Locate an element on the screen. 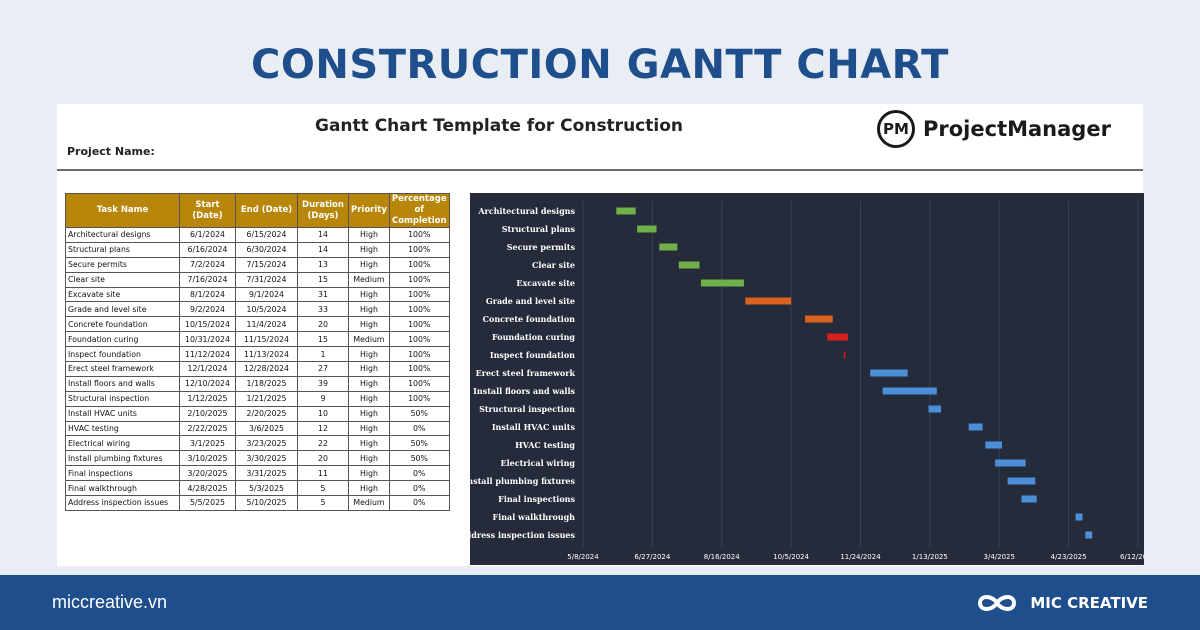  cell-duration: 5 is located at coordinates (323, 503).